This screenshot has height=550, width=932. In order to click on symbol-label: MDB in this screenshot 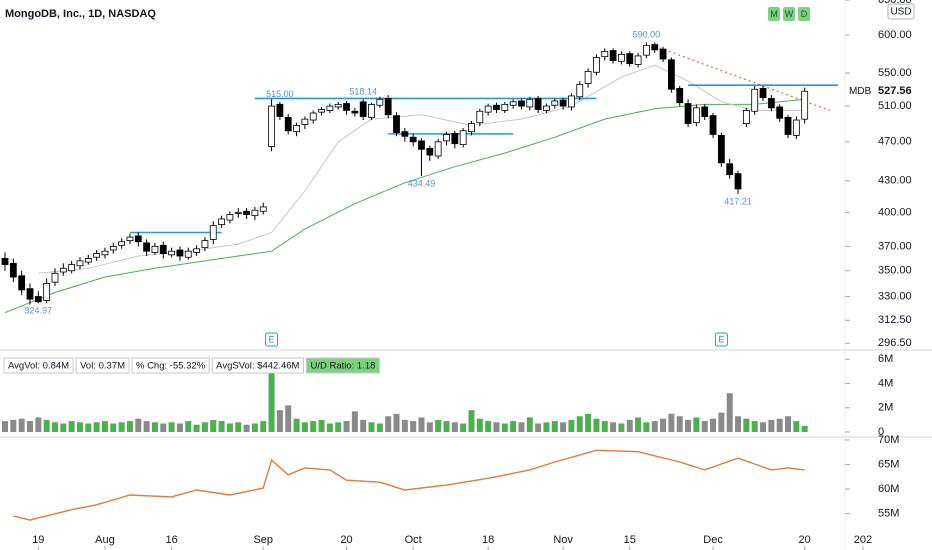, I will do `click(860, 91)`.